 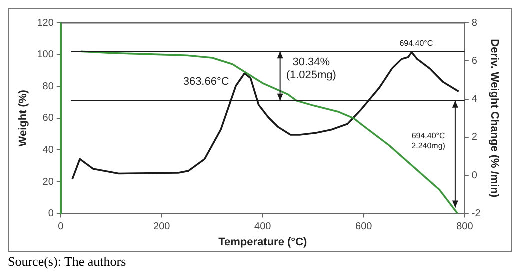 What do you see at coordinates (475, 61) in the screenshot?
I see `y2-tick-label: 6` at bounding box center [475, 61].